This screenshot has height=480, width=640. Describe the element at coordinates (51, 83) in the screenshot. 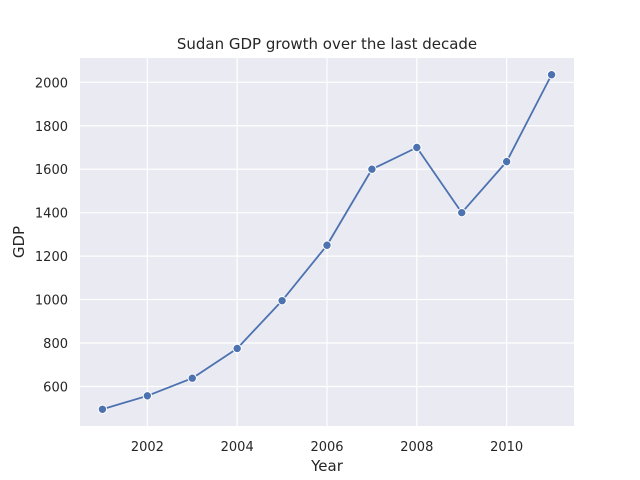

I see `y-tick-label: 2000` at that location.